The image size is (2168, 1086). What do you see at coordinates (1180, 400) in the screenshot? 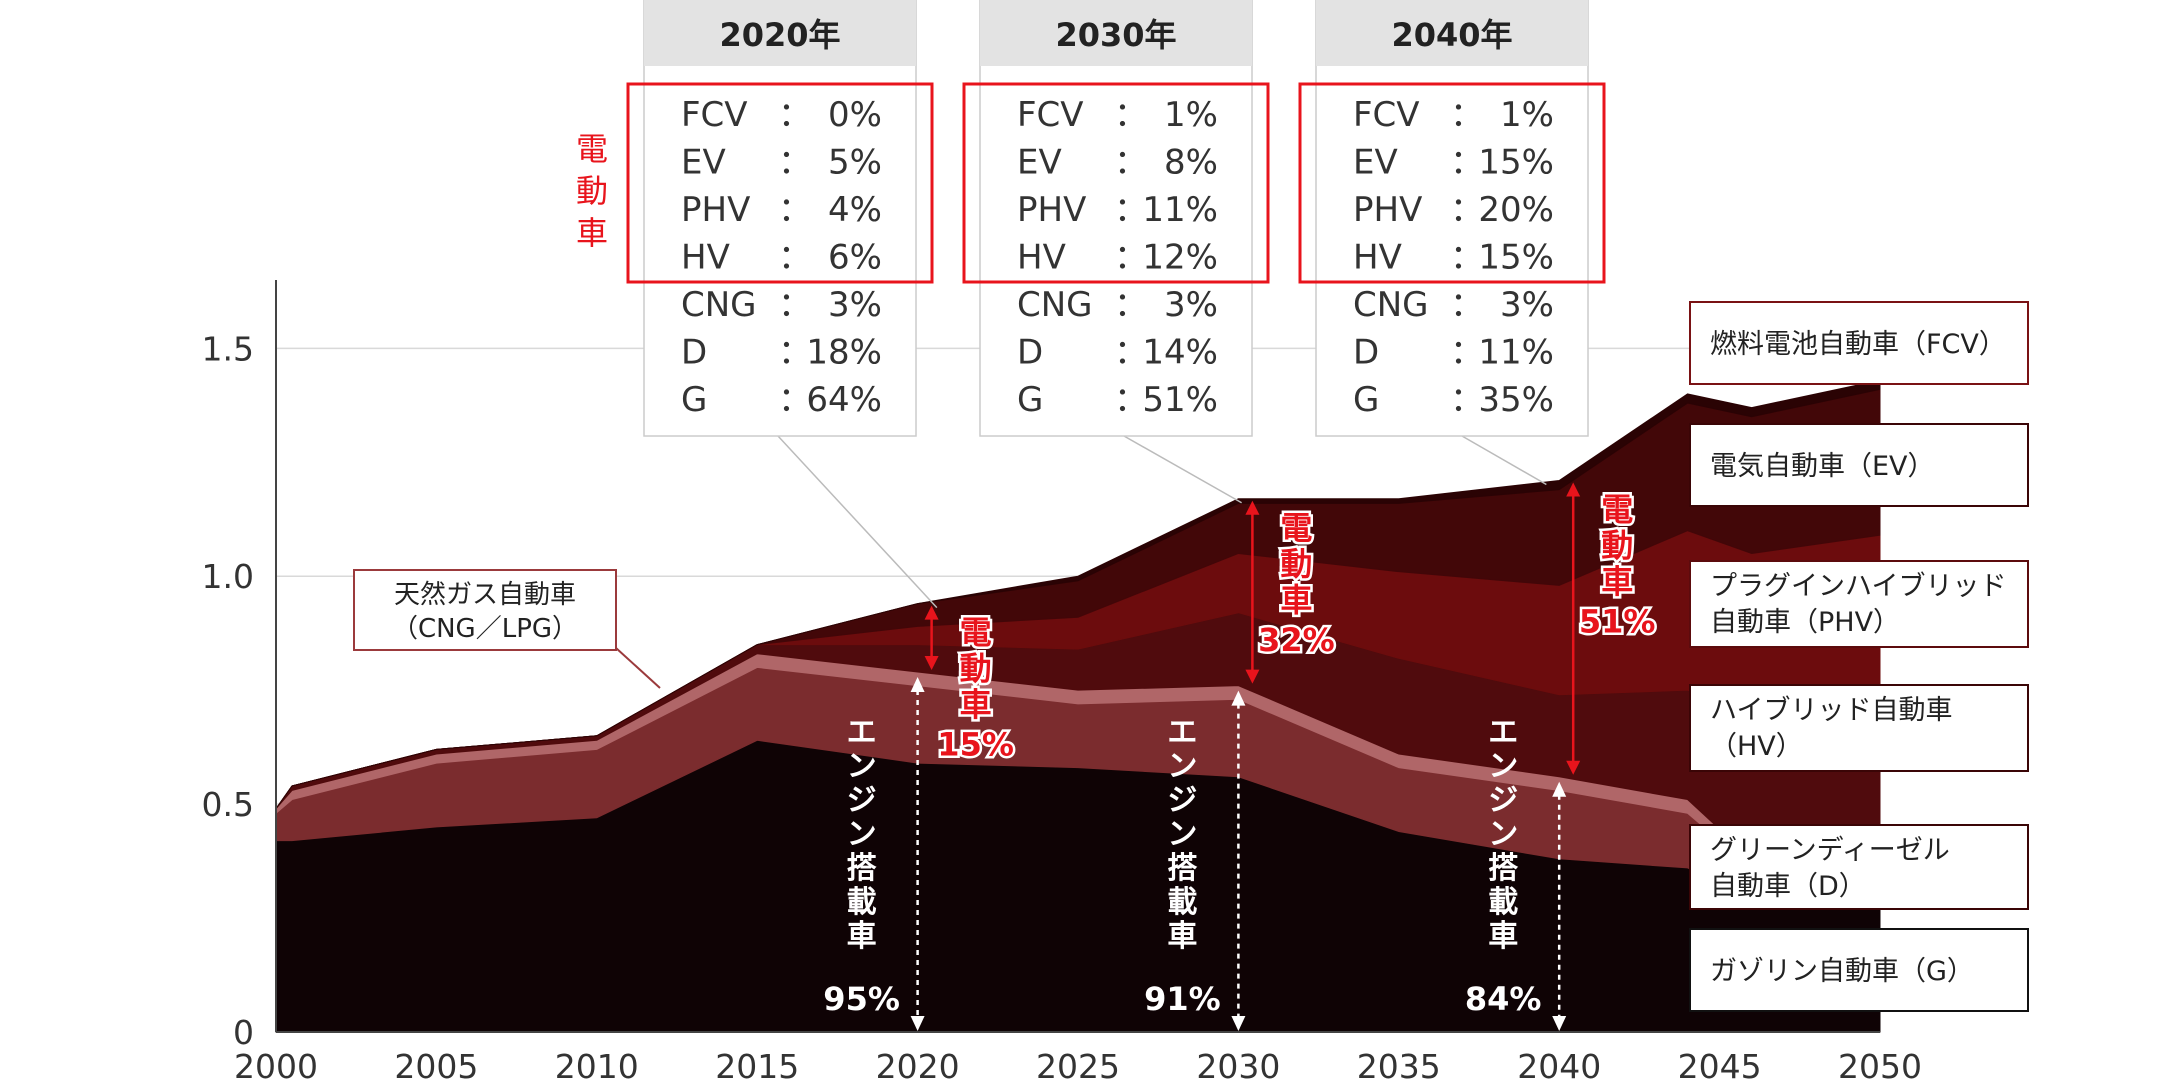
I see `breakdown-value: 51%` at bounding box center [1180, 400].